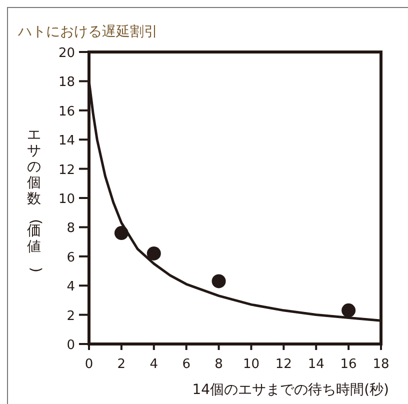  Describe the element at coordinates (66, 82) in the screenshot. I see `y-tick-label: 18` at that location.